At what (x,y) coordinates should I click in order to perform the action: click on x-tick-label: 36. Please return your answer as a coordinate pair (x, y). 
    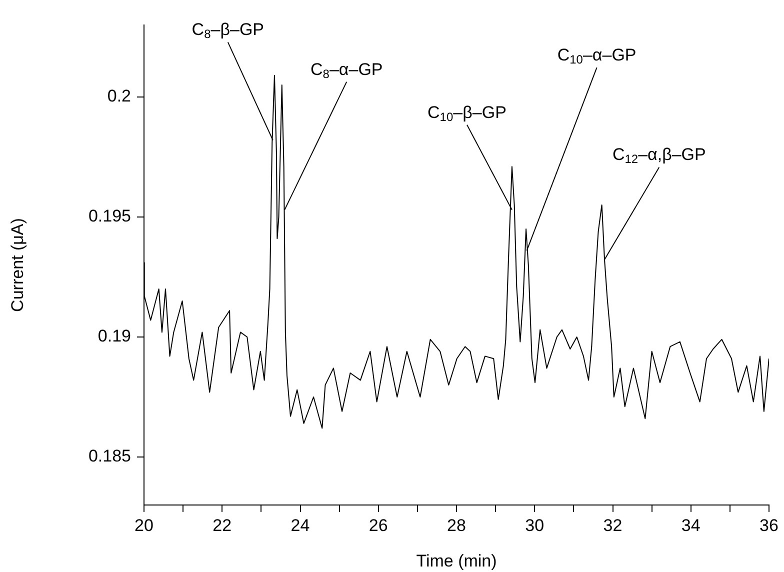
    Looking at the image, I should click on (769, 525).